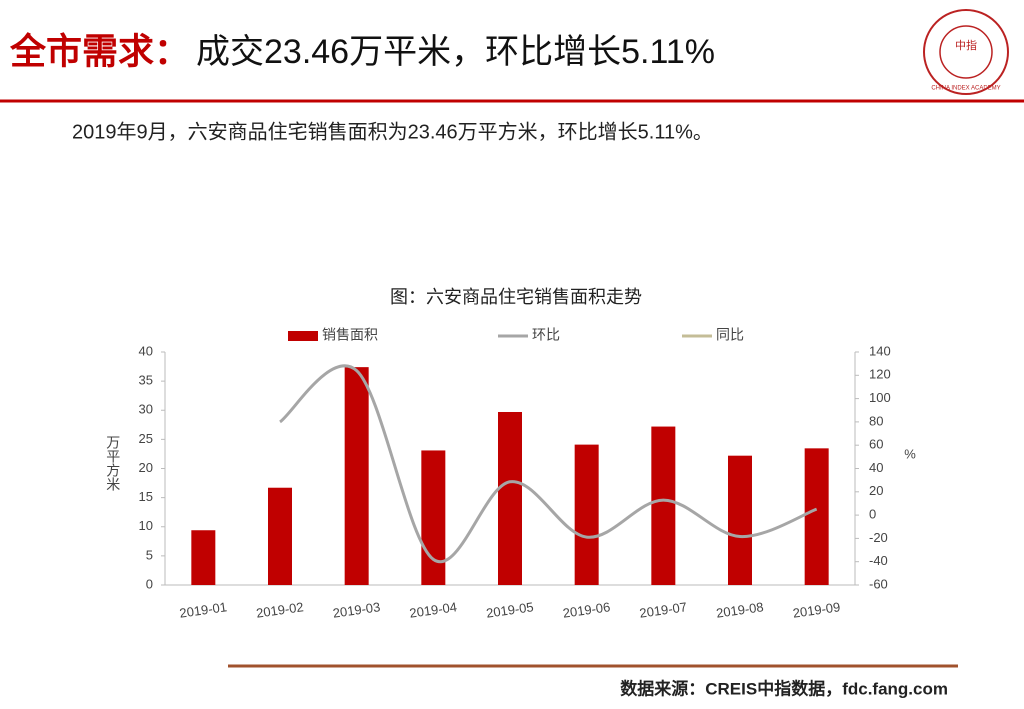 Image resolution: width=1024 pixels, height=709 pixels. I want to click on x-tick-label: 2019-03, so click(356, 609).